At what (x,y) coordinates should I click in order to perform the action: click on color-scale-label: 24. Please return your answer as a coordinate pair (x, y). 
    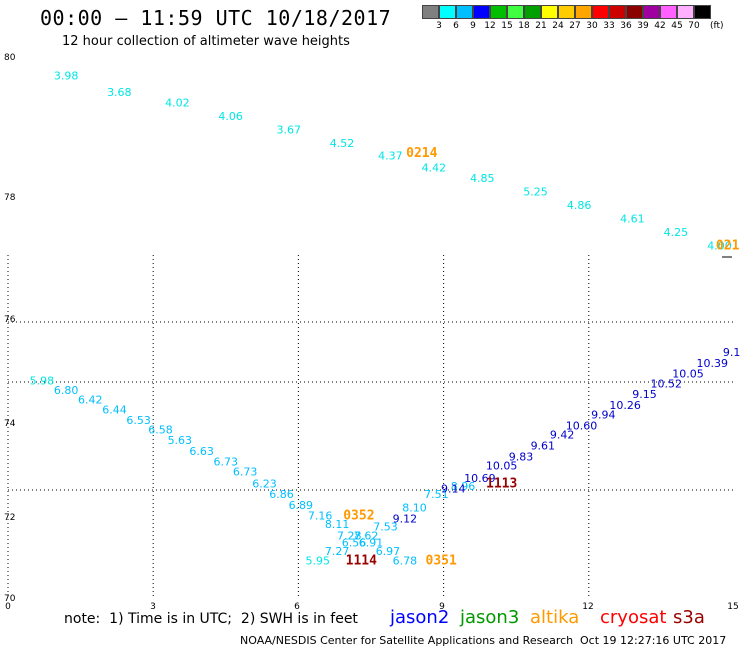
    Looking at the image, I should click on (558, 26).